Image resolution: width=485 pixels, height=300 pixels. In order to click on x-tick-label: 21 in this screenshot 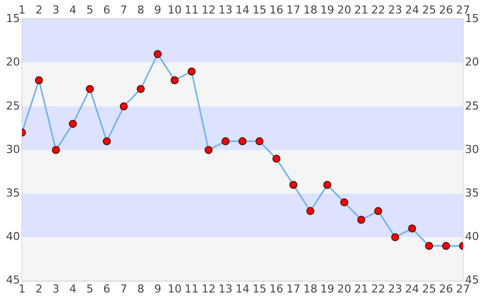, I will do `click(361, 289)`.